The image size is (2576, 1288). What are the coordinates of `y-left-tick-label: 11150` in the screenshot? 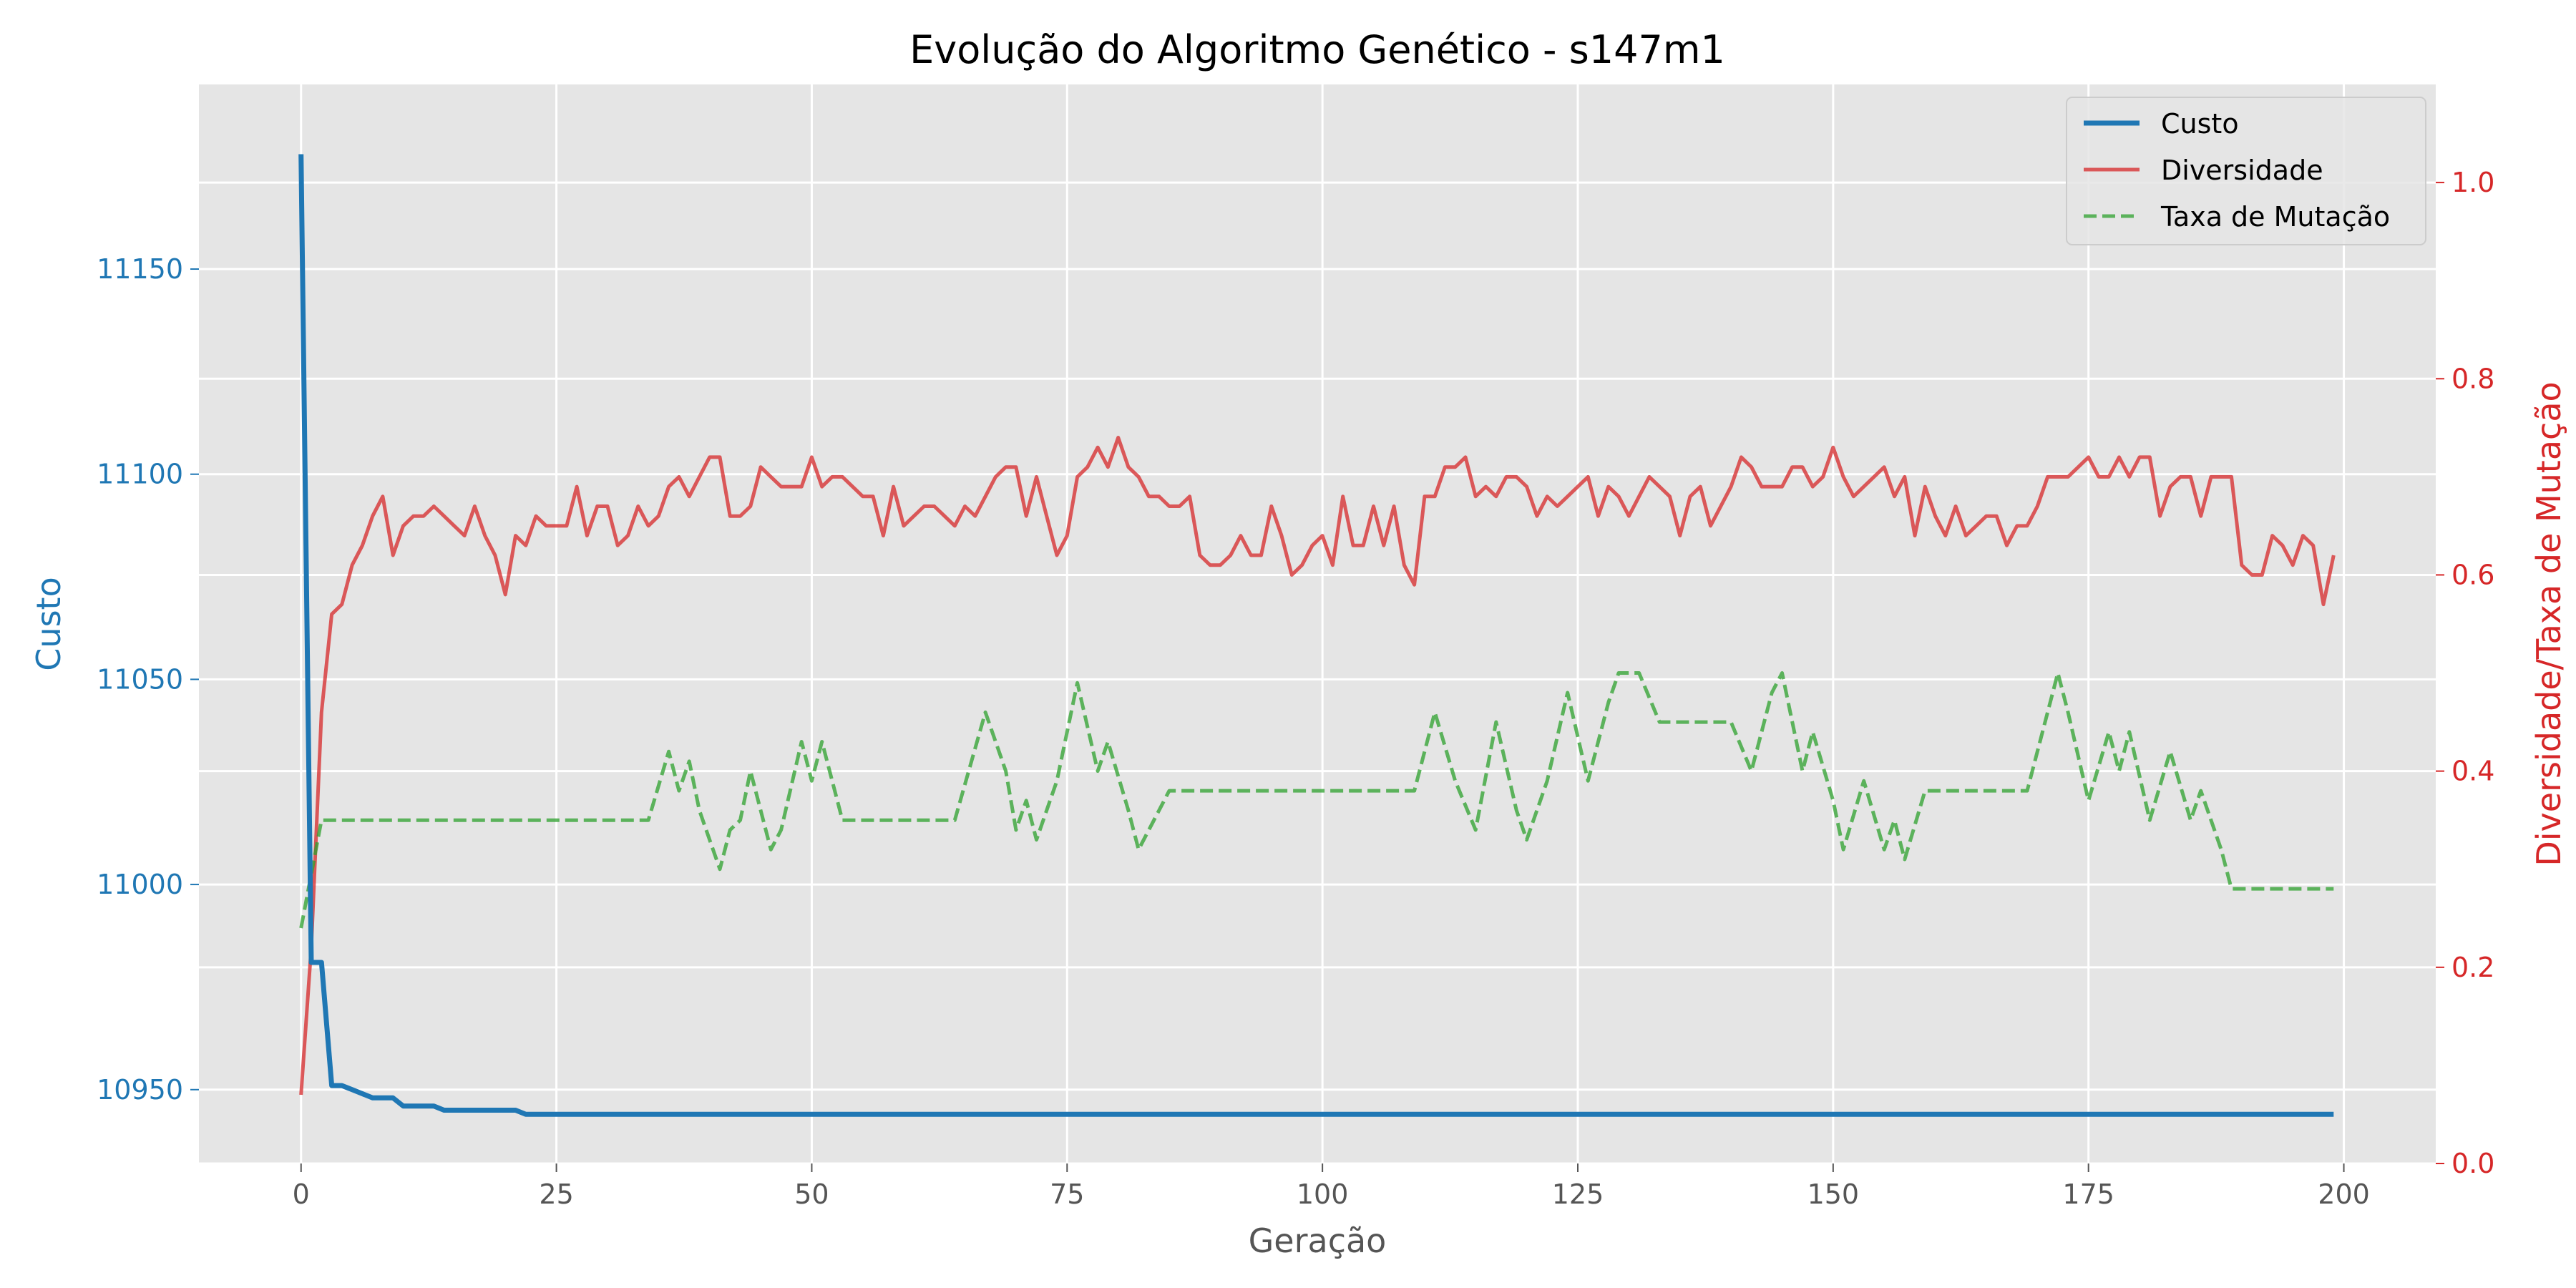 It's located at (140, 269).